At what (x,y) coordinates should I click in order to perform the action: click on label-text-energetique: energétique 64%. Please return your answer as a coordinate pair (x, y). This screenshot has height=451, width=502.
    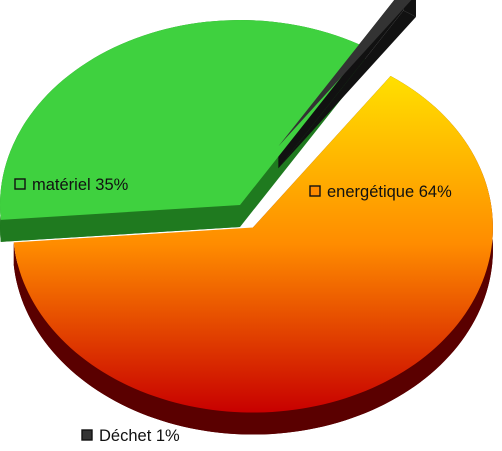
    Looking at the image, I should click on (389, 192).